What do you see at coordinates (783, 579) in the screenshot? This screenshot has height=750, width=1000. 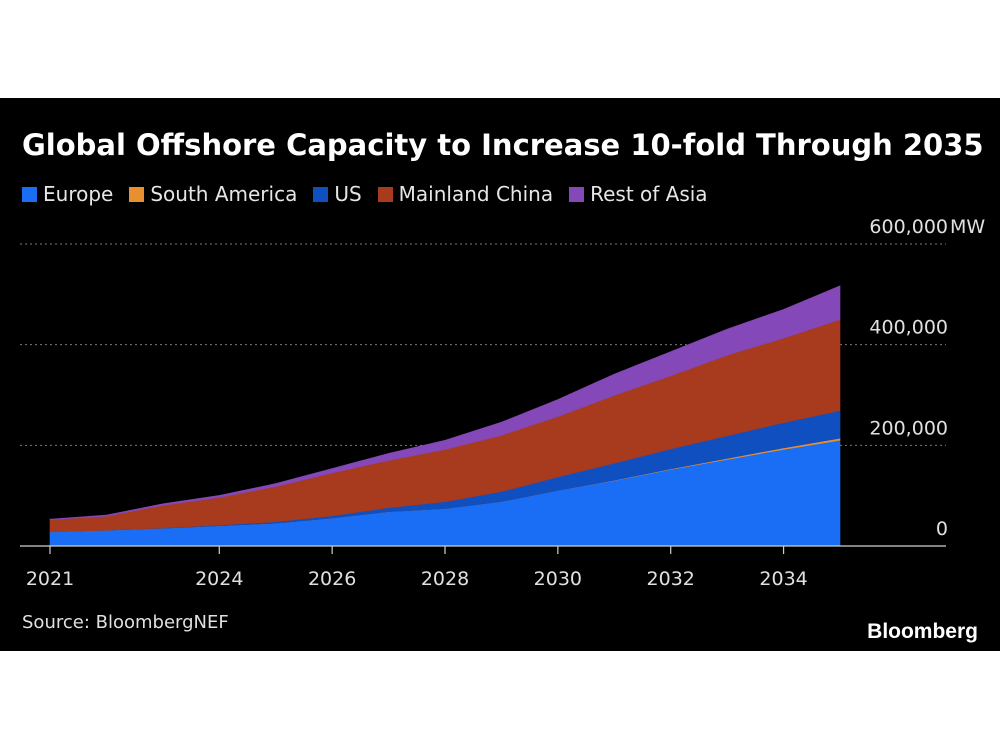 I see `x-tick-label-2034: 2034` at bounding box center [783, 579].